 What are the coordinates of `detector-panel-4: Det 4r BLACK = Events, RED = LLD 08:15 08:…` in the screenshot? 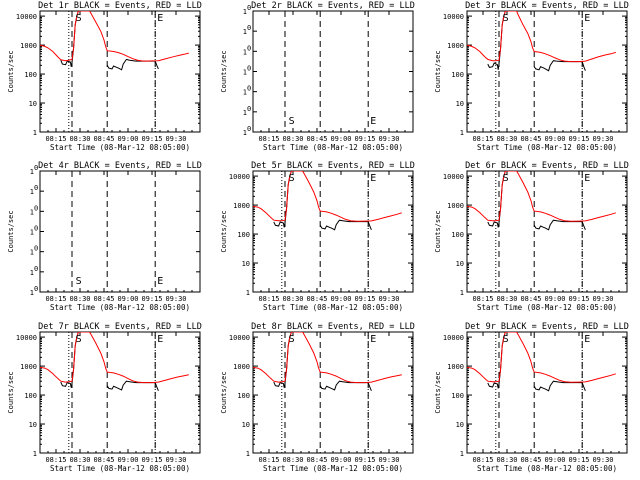 It's located at (104, 236).